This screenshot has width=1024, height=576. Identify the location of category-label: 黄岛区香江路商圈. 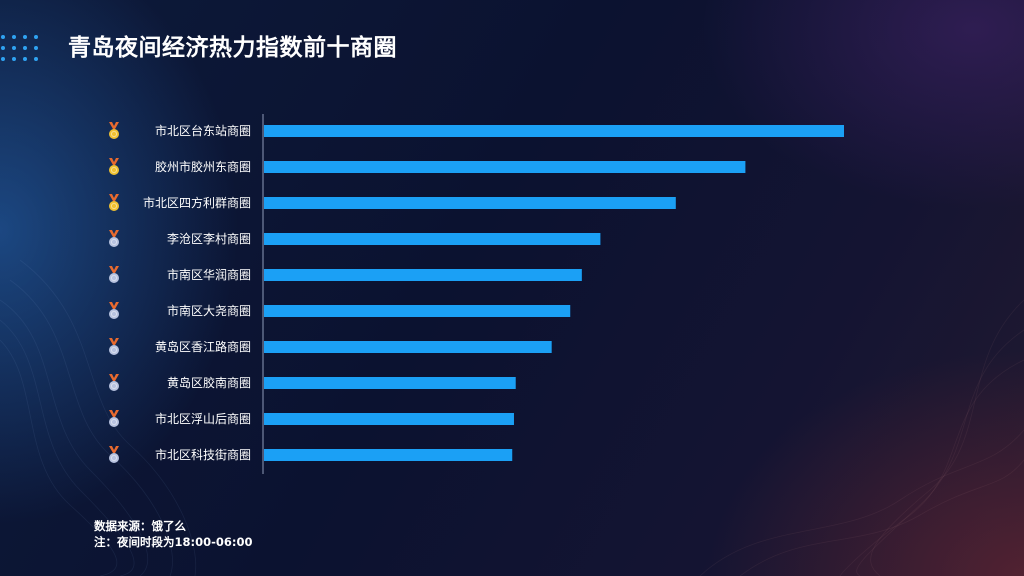
(203, 346).